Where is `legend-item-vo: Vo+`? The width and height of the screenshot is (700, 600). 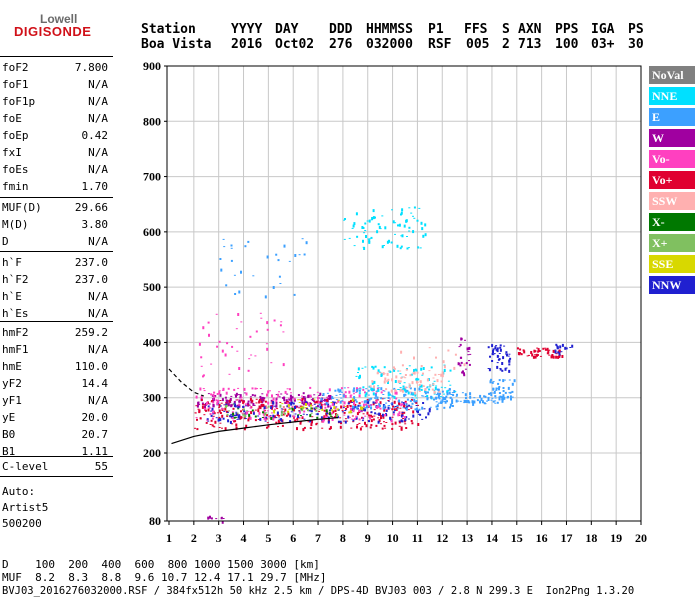 legend-item-vo: Vo+ is located at coordinates (672, 180).